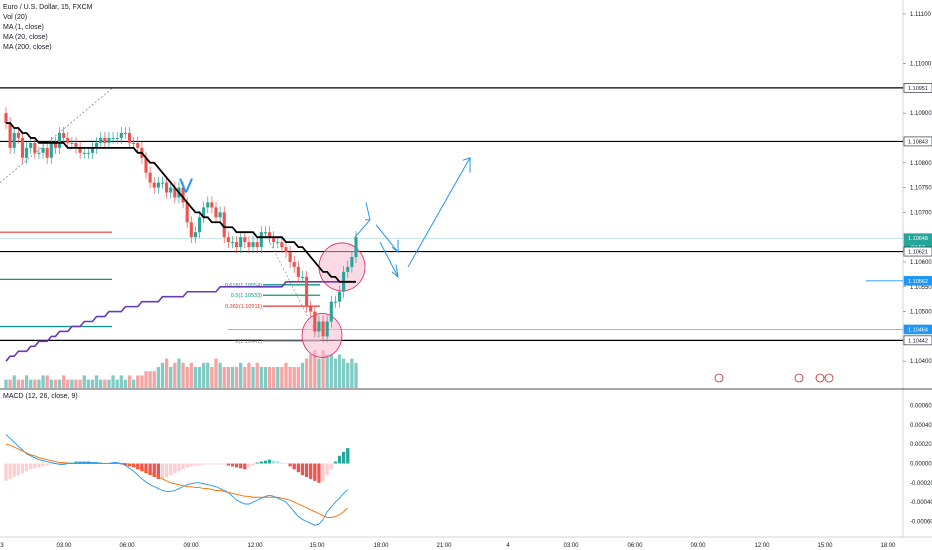  What do you see at coordinates (571, 546) in the screenshot?
I see `time-tick-label: 03:00` at bounding box center [571, 546].